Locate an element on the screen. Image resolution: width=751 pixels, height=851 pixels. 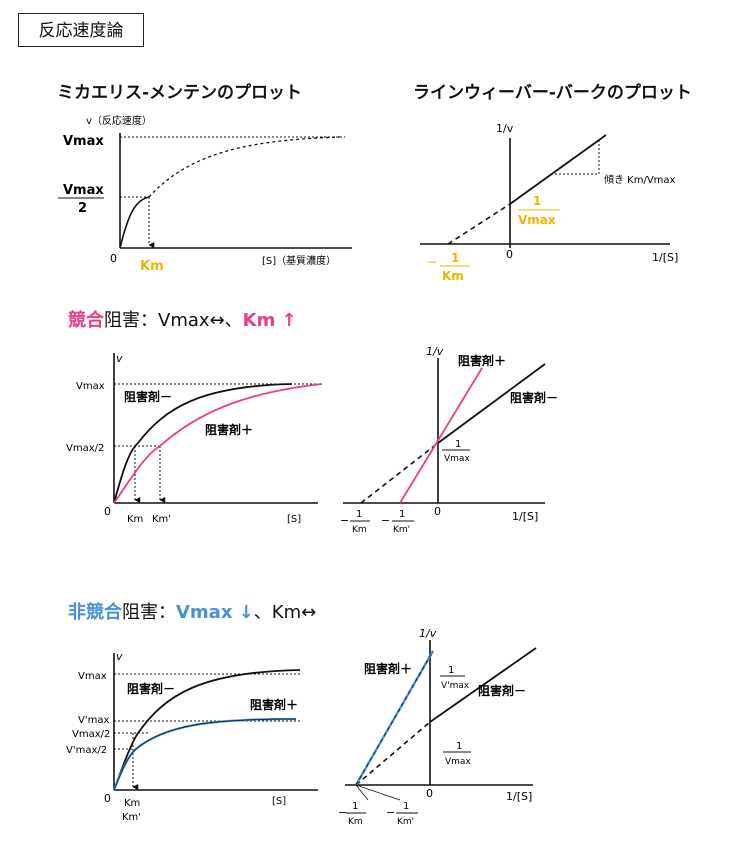
lb-plot: 1/v 傾き Km/Vmax 1 Vmax 0 1/[S] − 1 Km is located at coordinates (549, 202).